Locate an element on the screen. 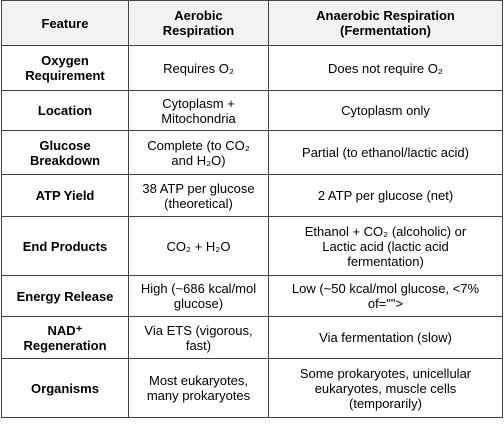 This screenshot has height=446, width=504. aerobic-cell: 38 ATP per glucose (theoretical) is located at coordinates (198, 195).